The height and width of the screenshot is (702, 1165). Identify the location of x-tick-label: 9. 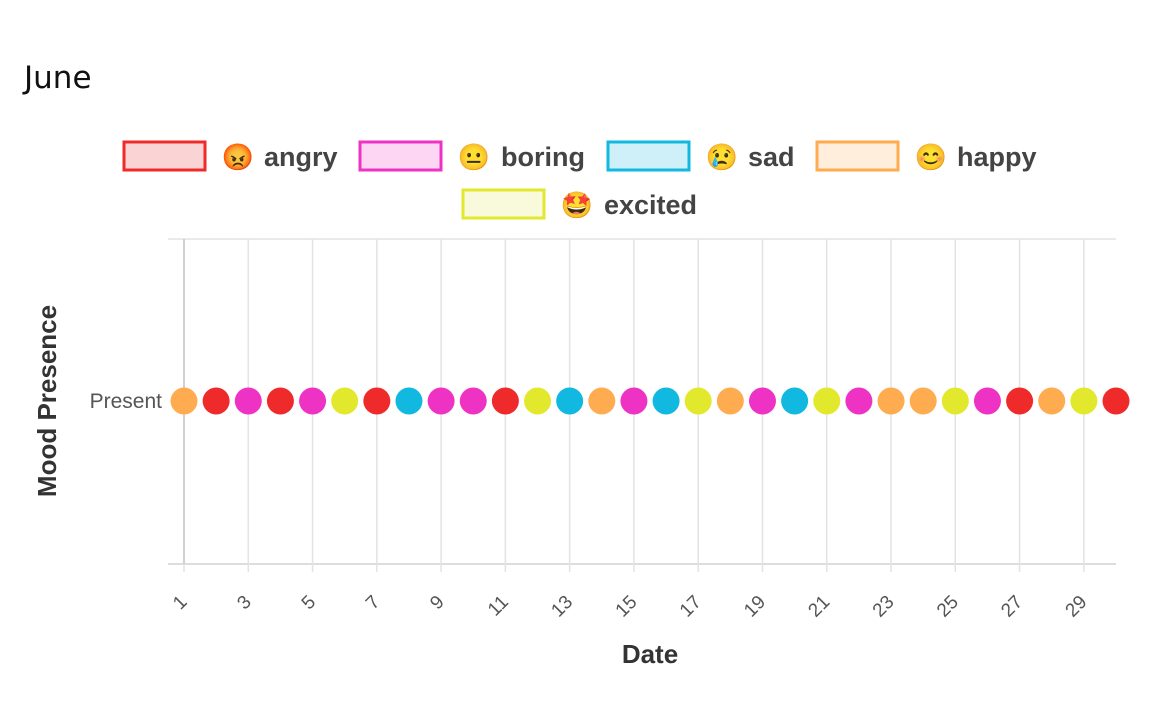
(437, 603).